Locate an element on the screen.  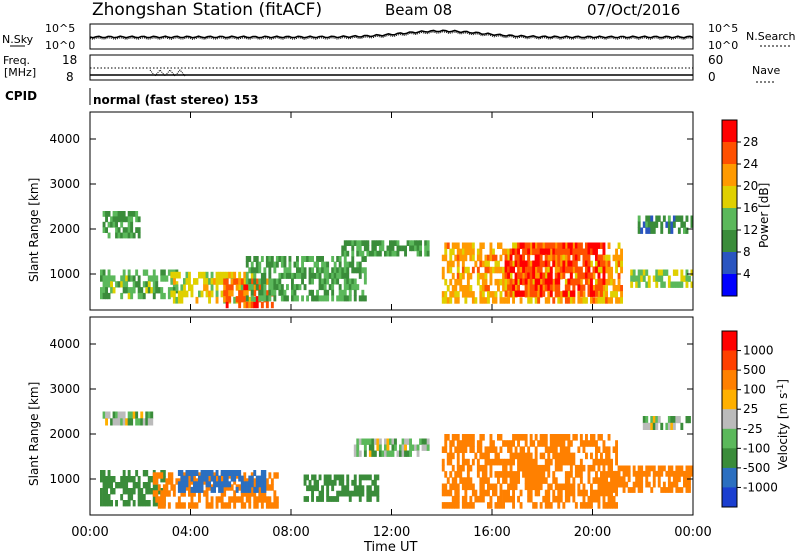
power-cbar-swatch is located at coordinates (729, 175).